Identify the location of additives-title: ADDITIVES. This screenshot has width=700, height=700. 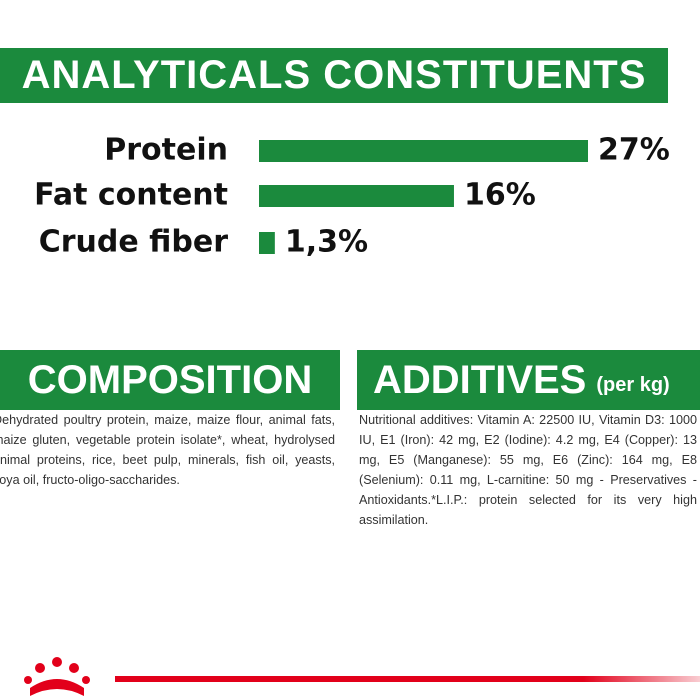
(480, 379).